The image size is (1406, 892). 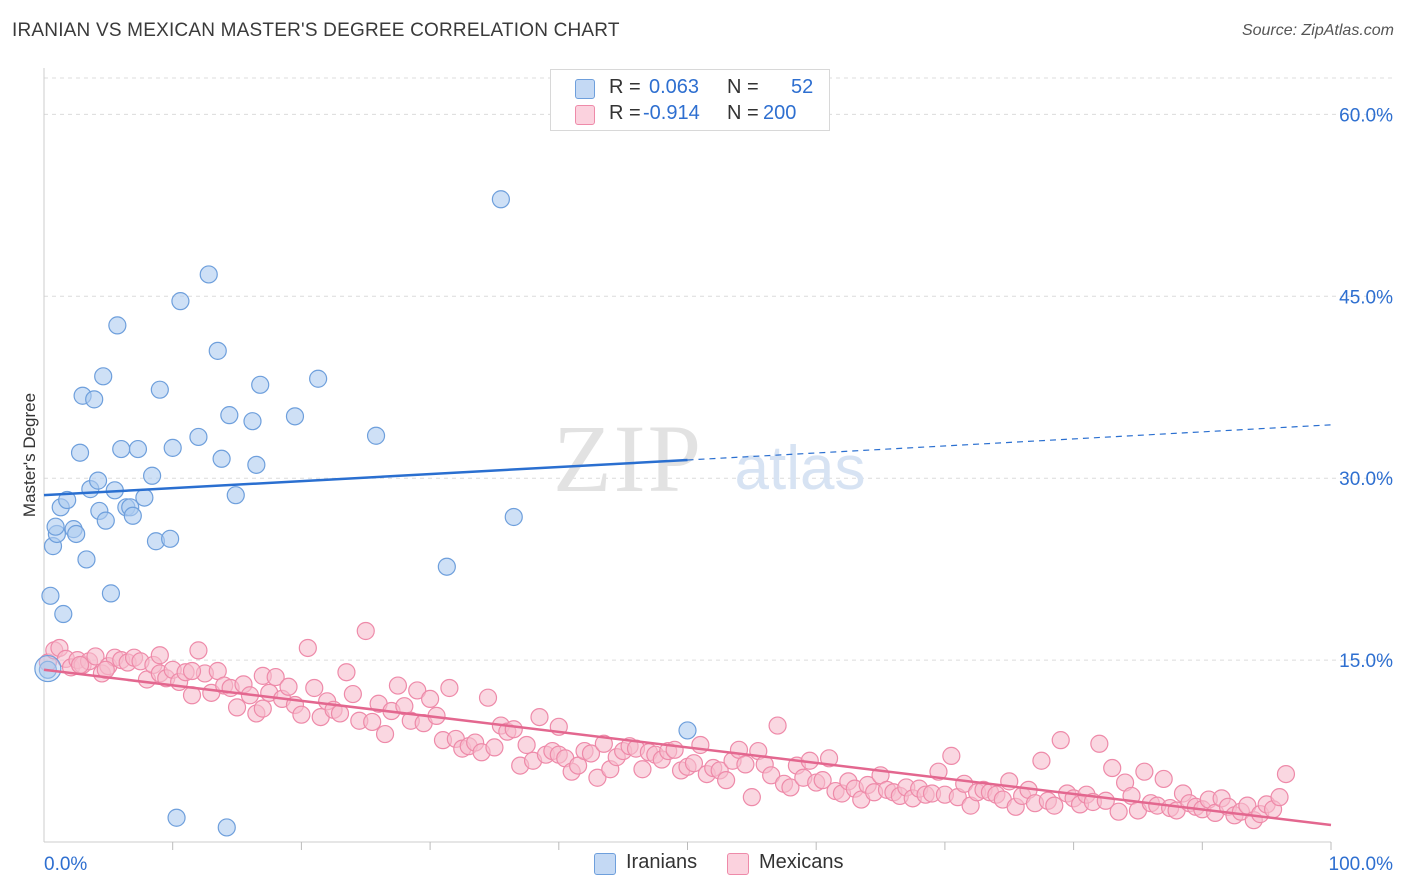 What do you see at coordinates (605, 864) in the screenshot?
I see `bottom-legend-swatch-iranians` at bounding box center [605, 864].